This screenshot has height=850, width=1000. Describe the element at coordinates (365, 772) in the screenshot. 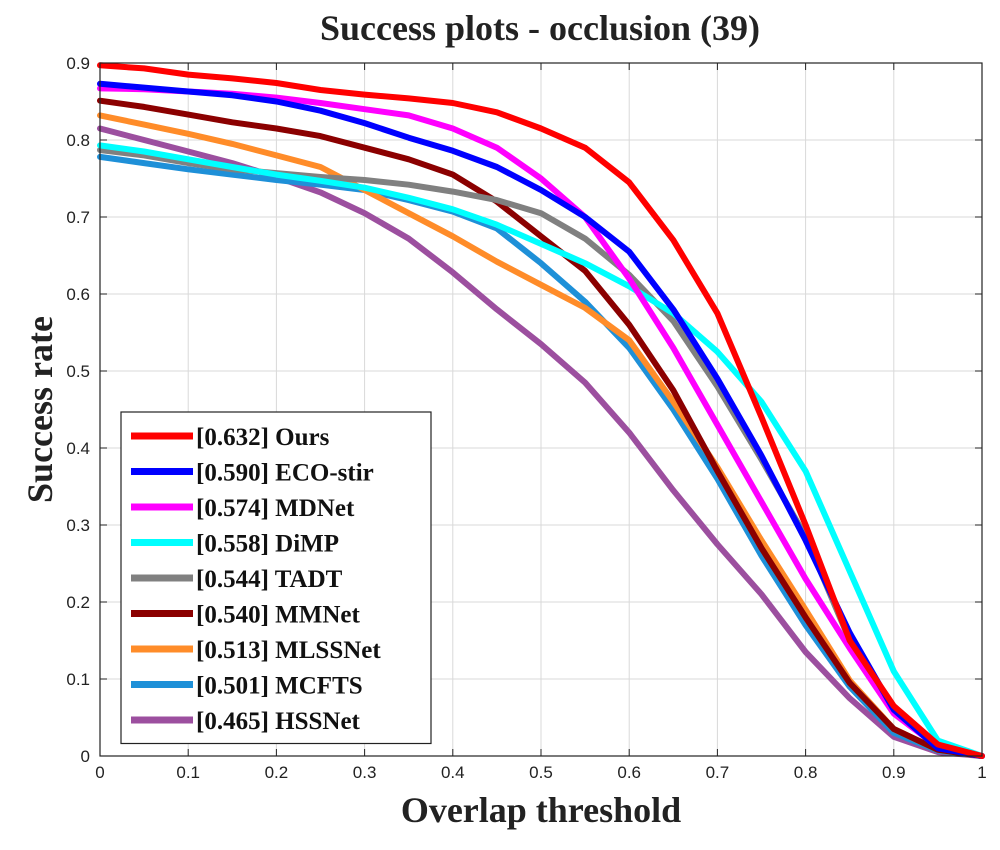

I see `x-tick-label: 0.3` at that location.